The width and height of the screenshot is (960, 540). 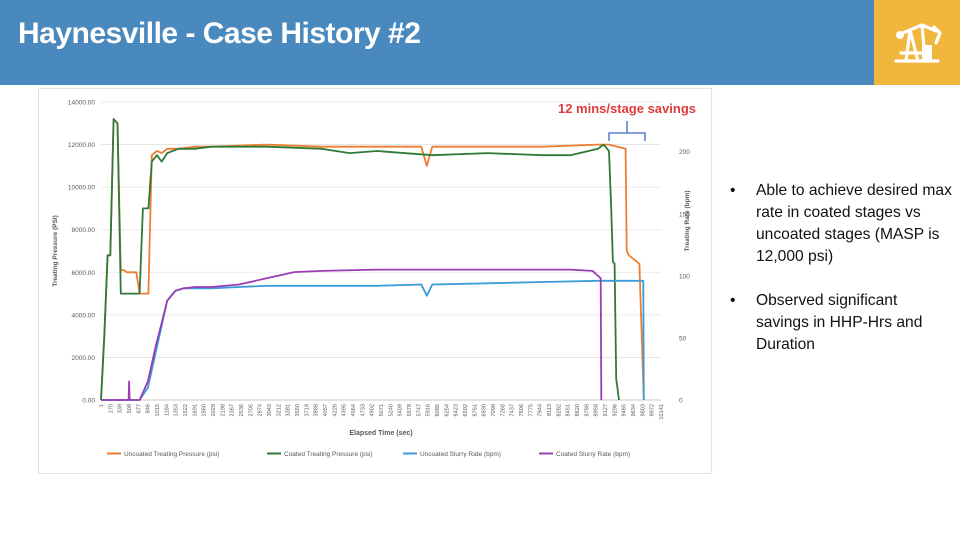 What do you see at coordinates (429, 410) in the screenshot?
I see `x-tick-label: 5916` at bounding box center [429, 410].